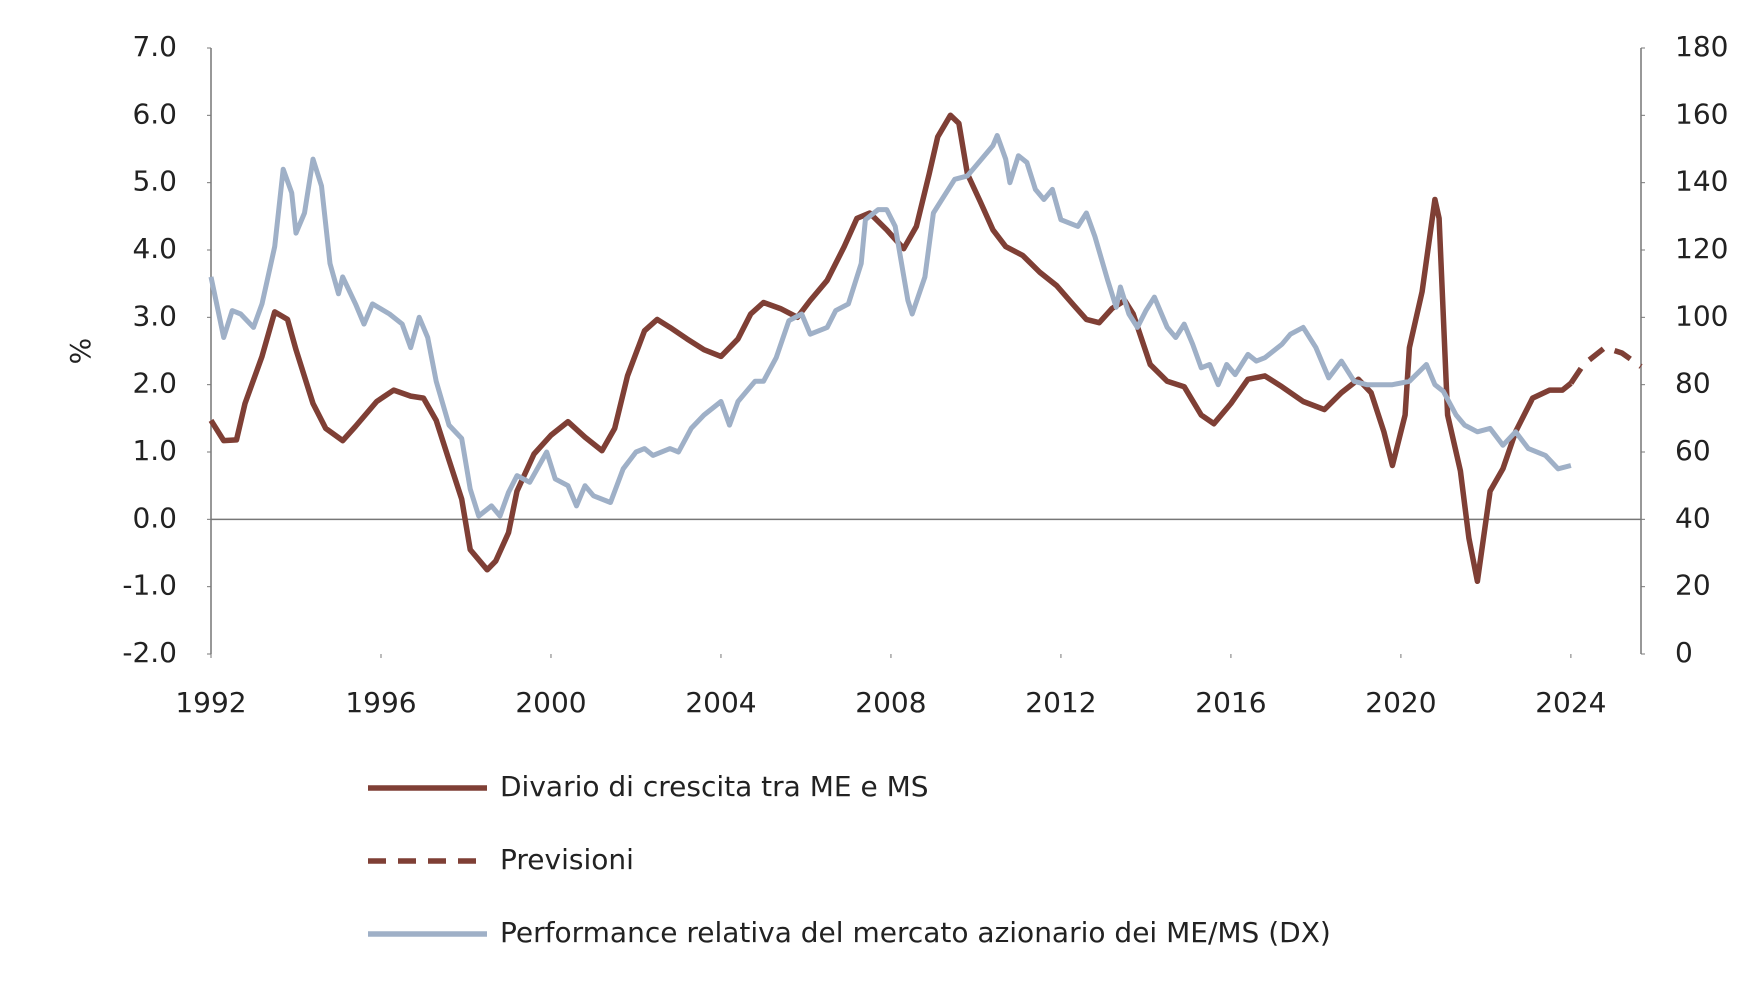 The height and width of the screenshot is (990, 1754). What do you see at coordinates (1230, 702) in the screenshot?
I see `x-tick-label: 2016` at bounding box center [1230, 702].